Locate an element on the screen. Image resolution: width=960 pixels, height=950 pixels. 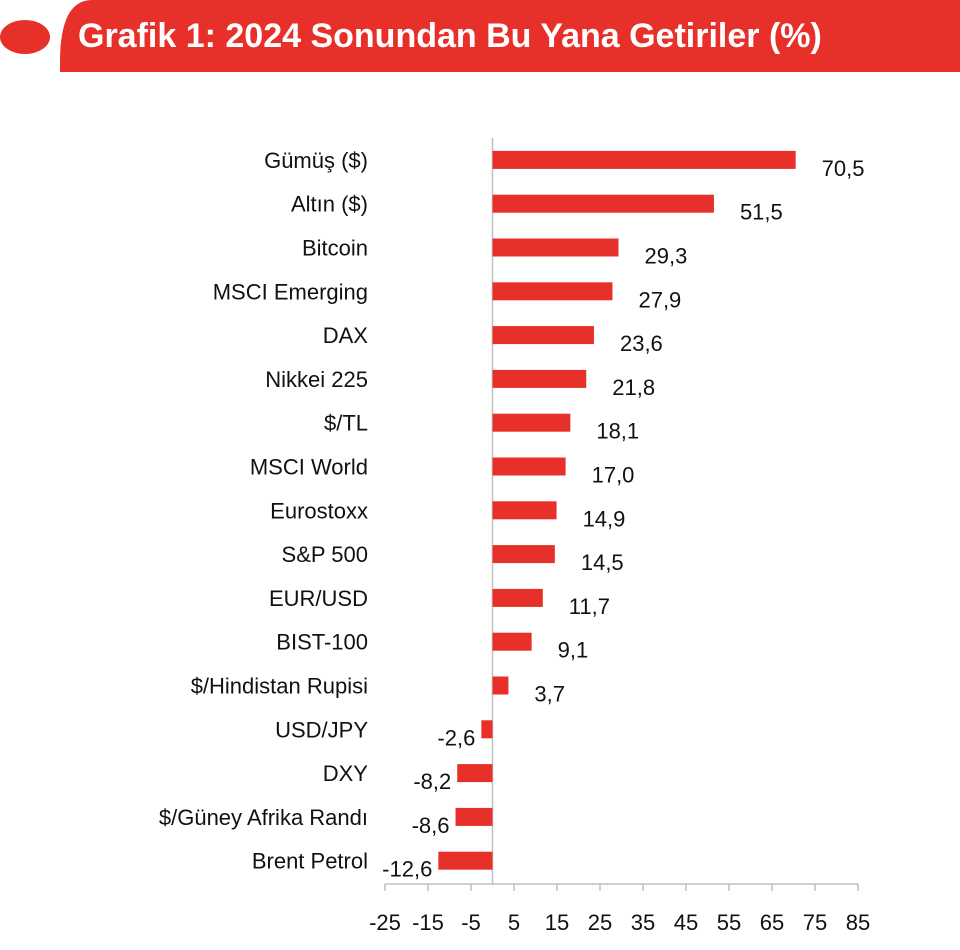
banner-shape is located at coordinates (510, 36).